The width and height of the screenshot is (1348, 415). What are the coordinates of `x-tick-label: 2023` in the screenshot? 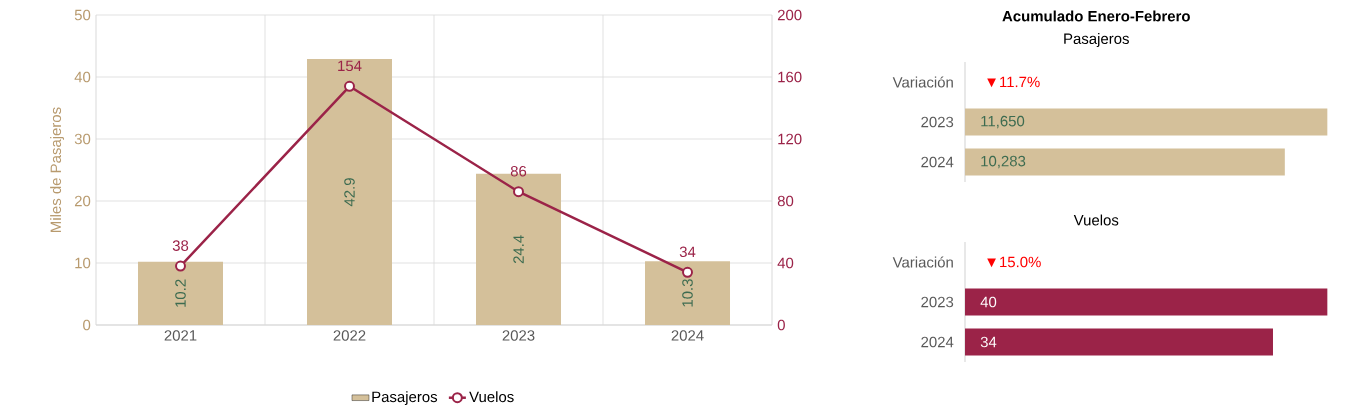 It's located at (518, 335).